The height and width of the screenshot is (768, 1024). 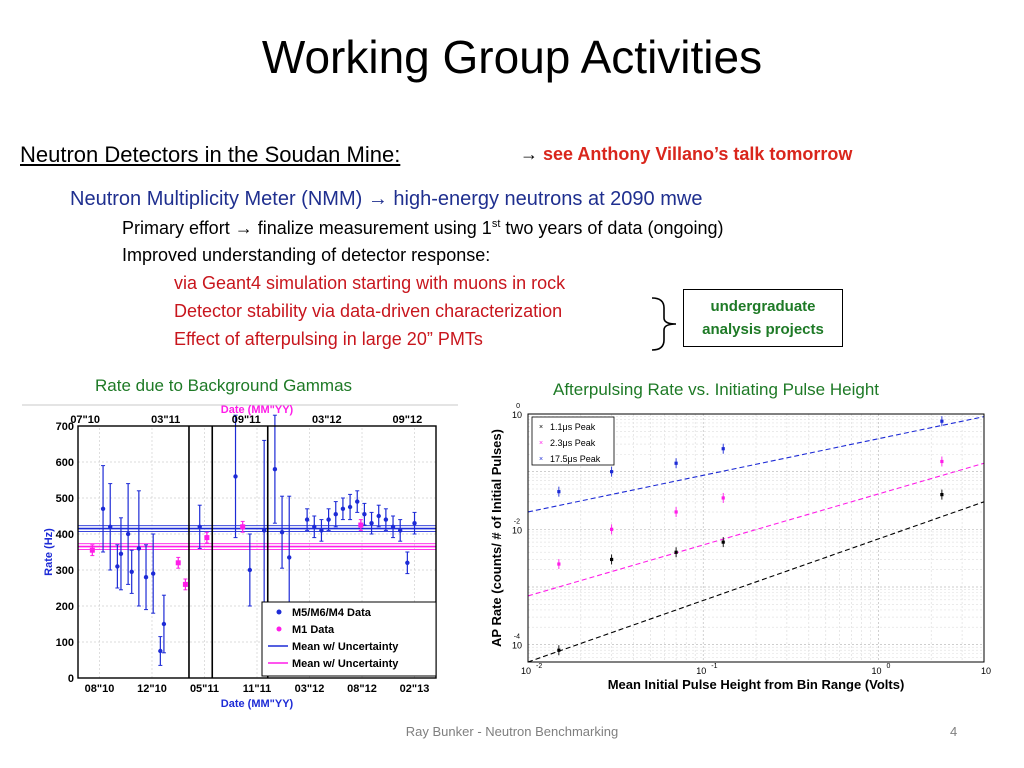 I want to click on right-chart-grid, so click(x=756, y=538).